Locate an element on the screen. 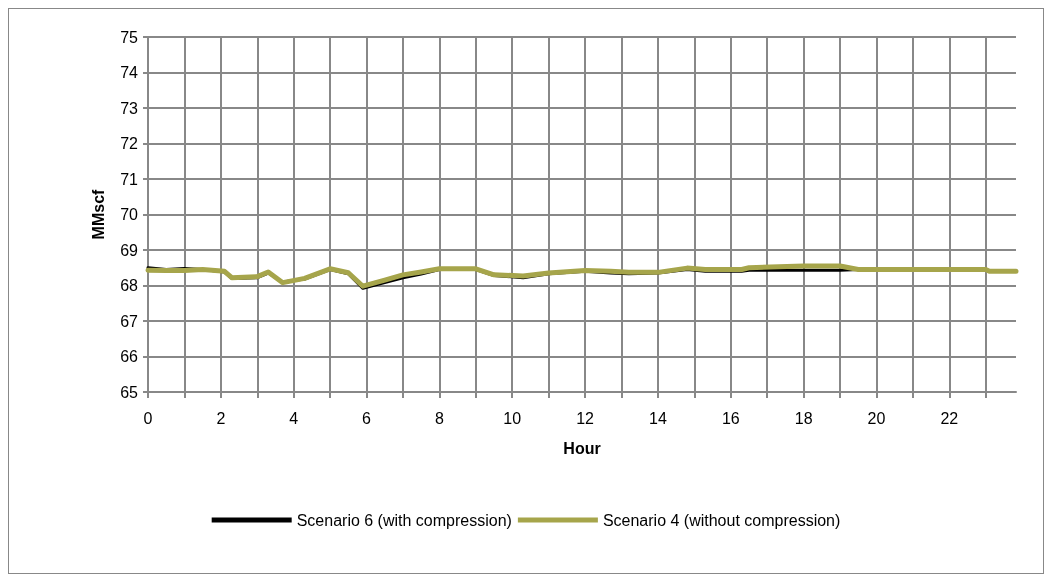  x-tick-label: 20 is located at coordinates (876, 418).